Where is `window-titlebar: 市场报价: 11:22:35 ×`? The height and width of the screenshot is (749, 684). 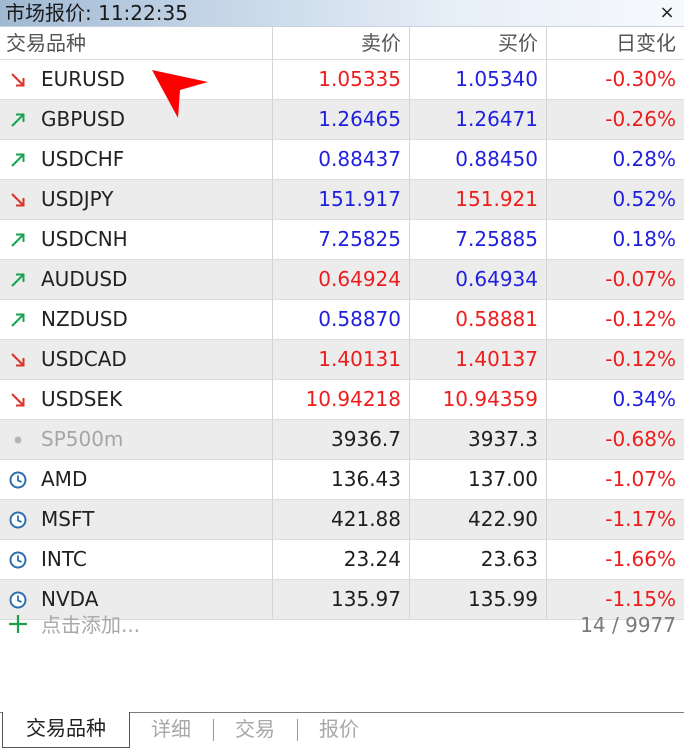
window-titlebar: 市场报价: 11:22:35 × is located at coordinates (342, 13).